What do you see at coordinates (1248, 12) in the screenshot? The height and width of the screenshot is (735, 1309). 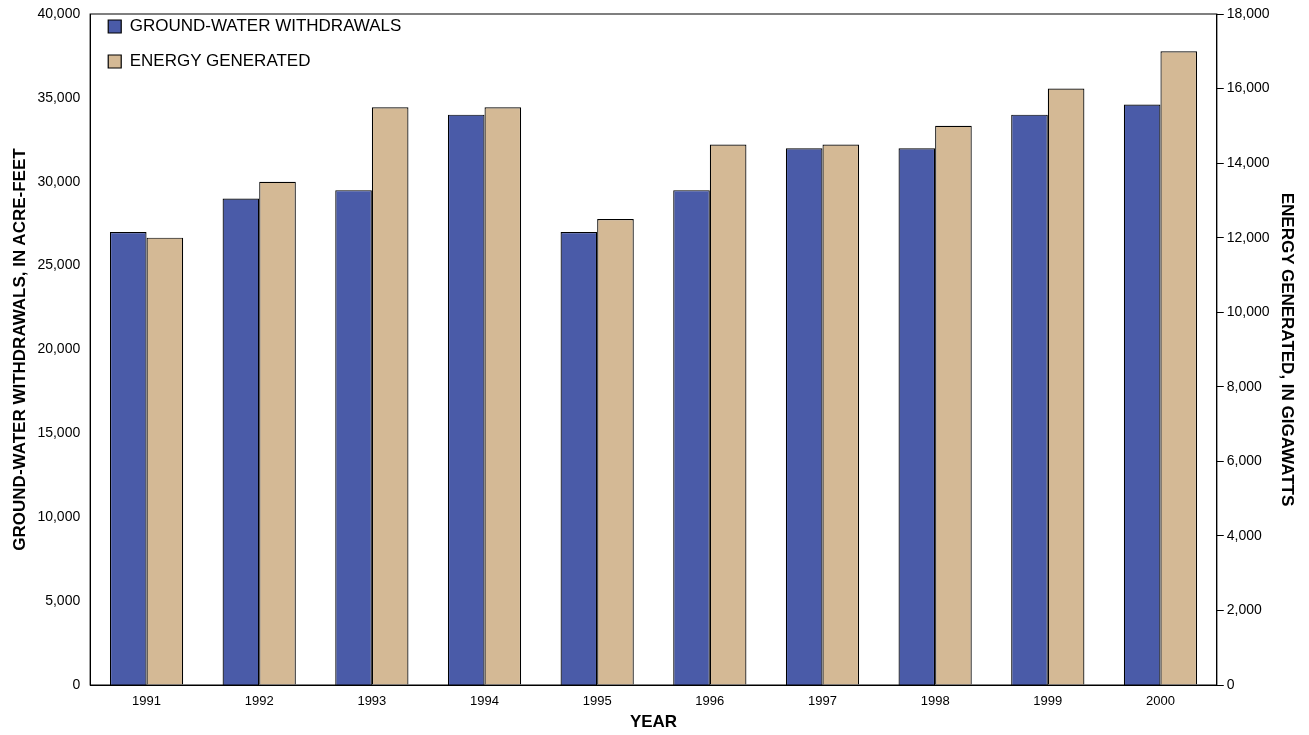 I see `y2-tick-label: 18,000` at bounding box center [1248, 12].